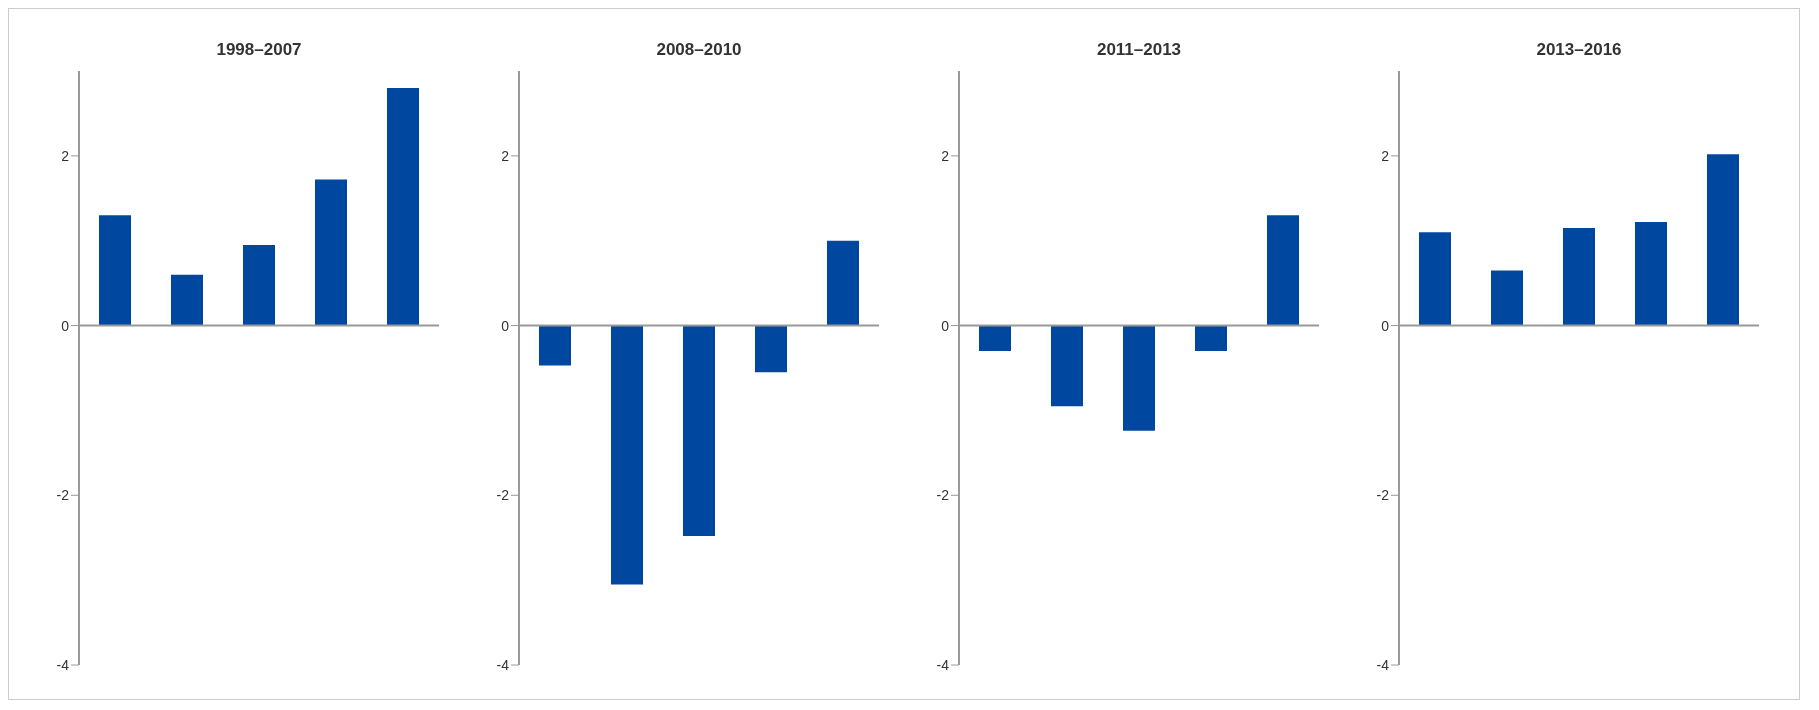  What do you see at coordinates (259, 50) in the screenshot?
I see `chart-title: 1998–2007` at bounding box center [259, 50].